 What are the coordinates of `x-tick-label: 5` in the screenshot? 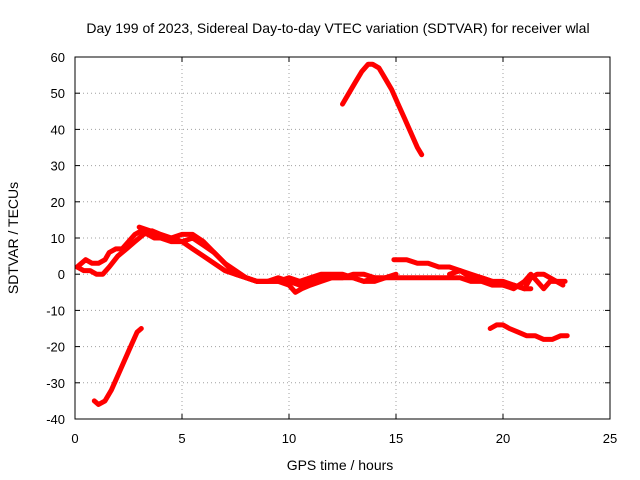 It's located at (181, 438).